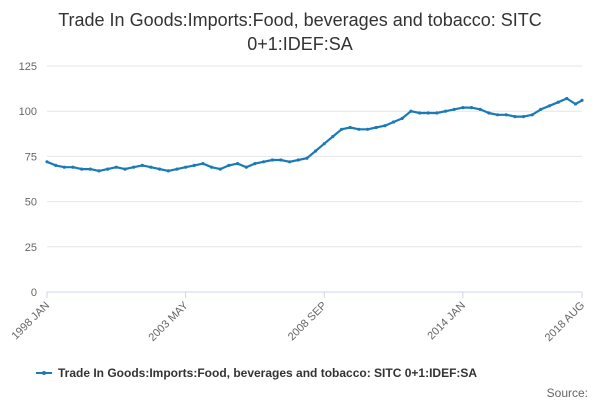 The height and width of the screenshot is (400, 600). Describe the element at coordinates (30, 321) in the screenshot. I see `x-tick-label: 1998 JAN` at that location.